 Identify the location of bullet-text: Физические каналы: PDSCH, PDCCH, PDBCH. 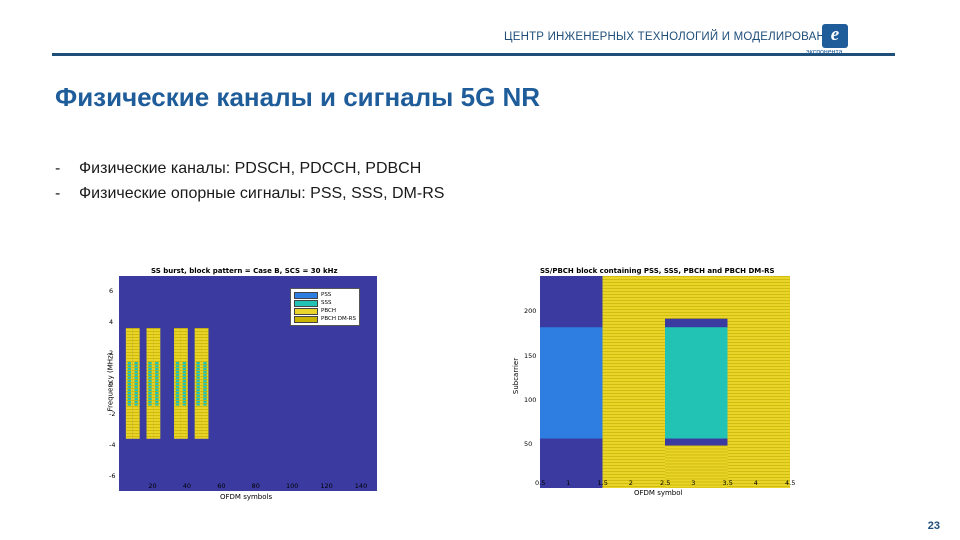
(250, 168).